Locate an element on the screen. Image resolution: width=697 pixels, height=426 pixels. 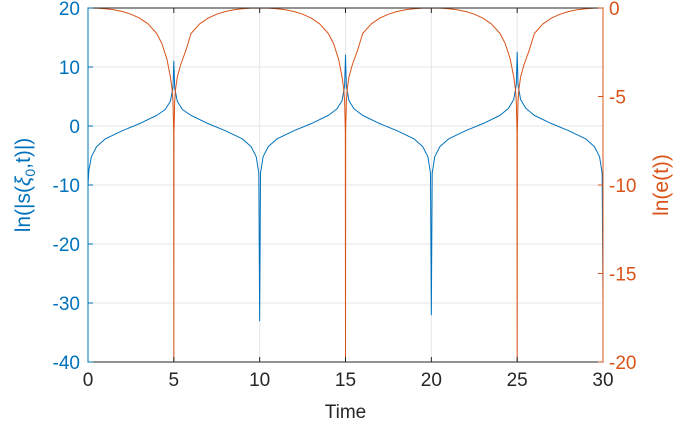
x-tick-label: 10 is located at coordinates (259, 380).